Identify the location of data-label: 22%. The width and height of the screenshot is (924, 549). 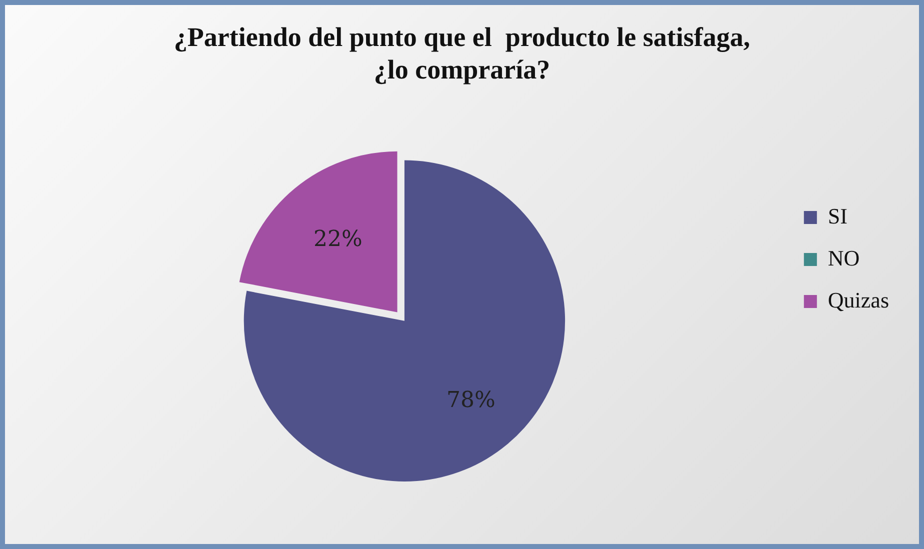
(337, 239).